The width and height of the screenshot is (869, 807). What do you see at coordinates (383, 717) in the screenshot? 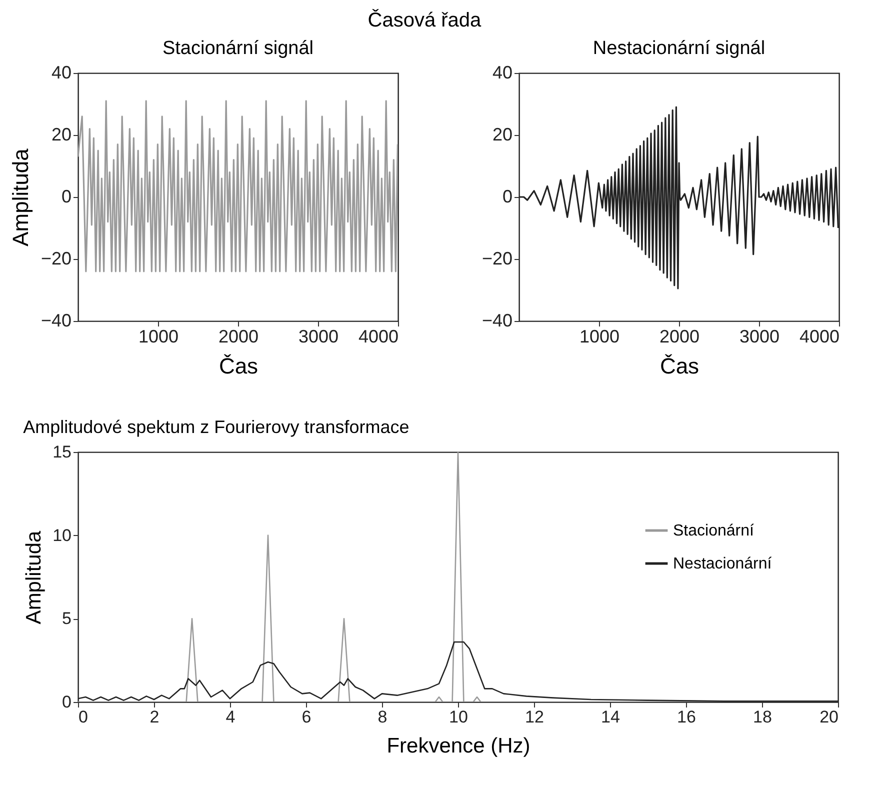
I see `x-tick-label: 8` at bounding box center [383, 717].